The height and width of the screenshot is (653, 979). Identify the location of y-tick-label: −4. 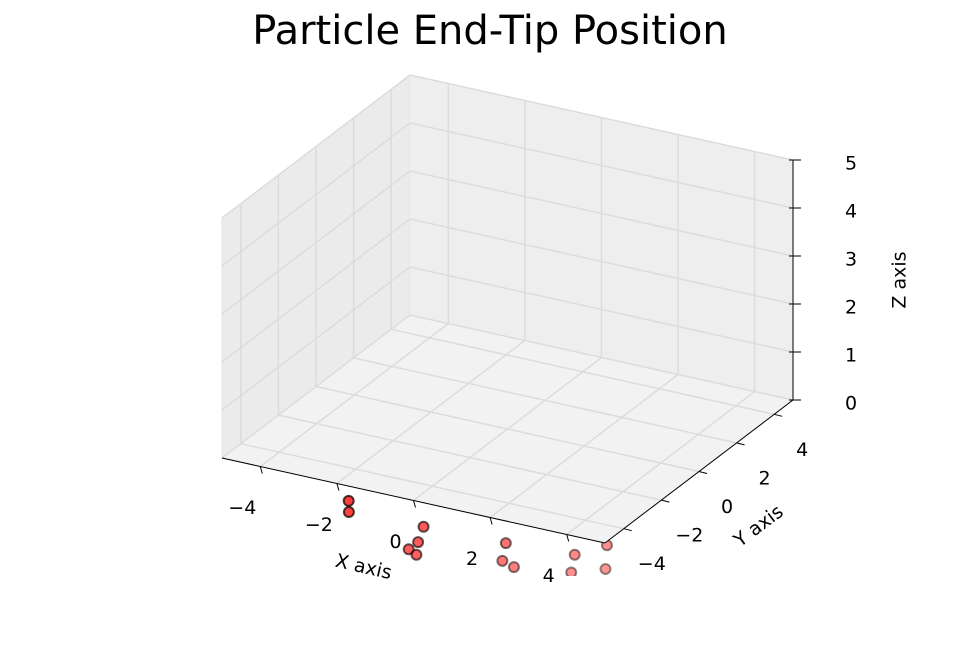
(652, 564).